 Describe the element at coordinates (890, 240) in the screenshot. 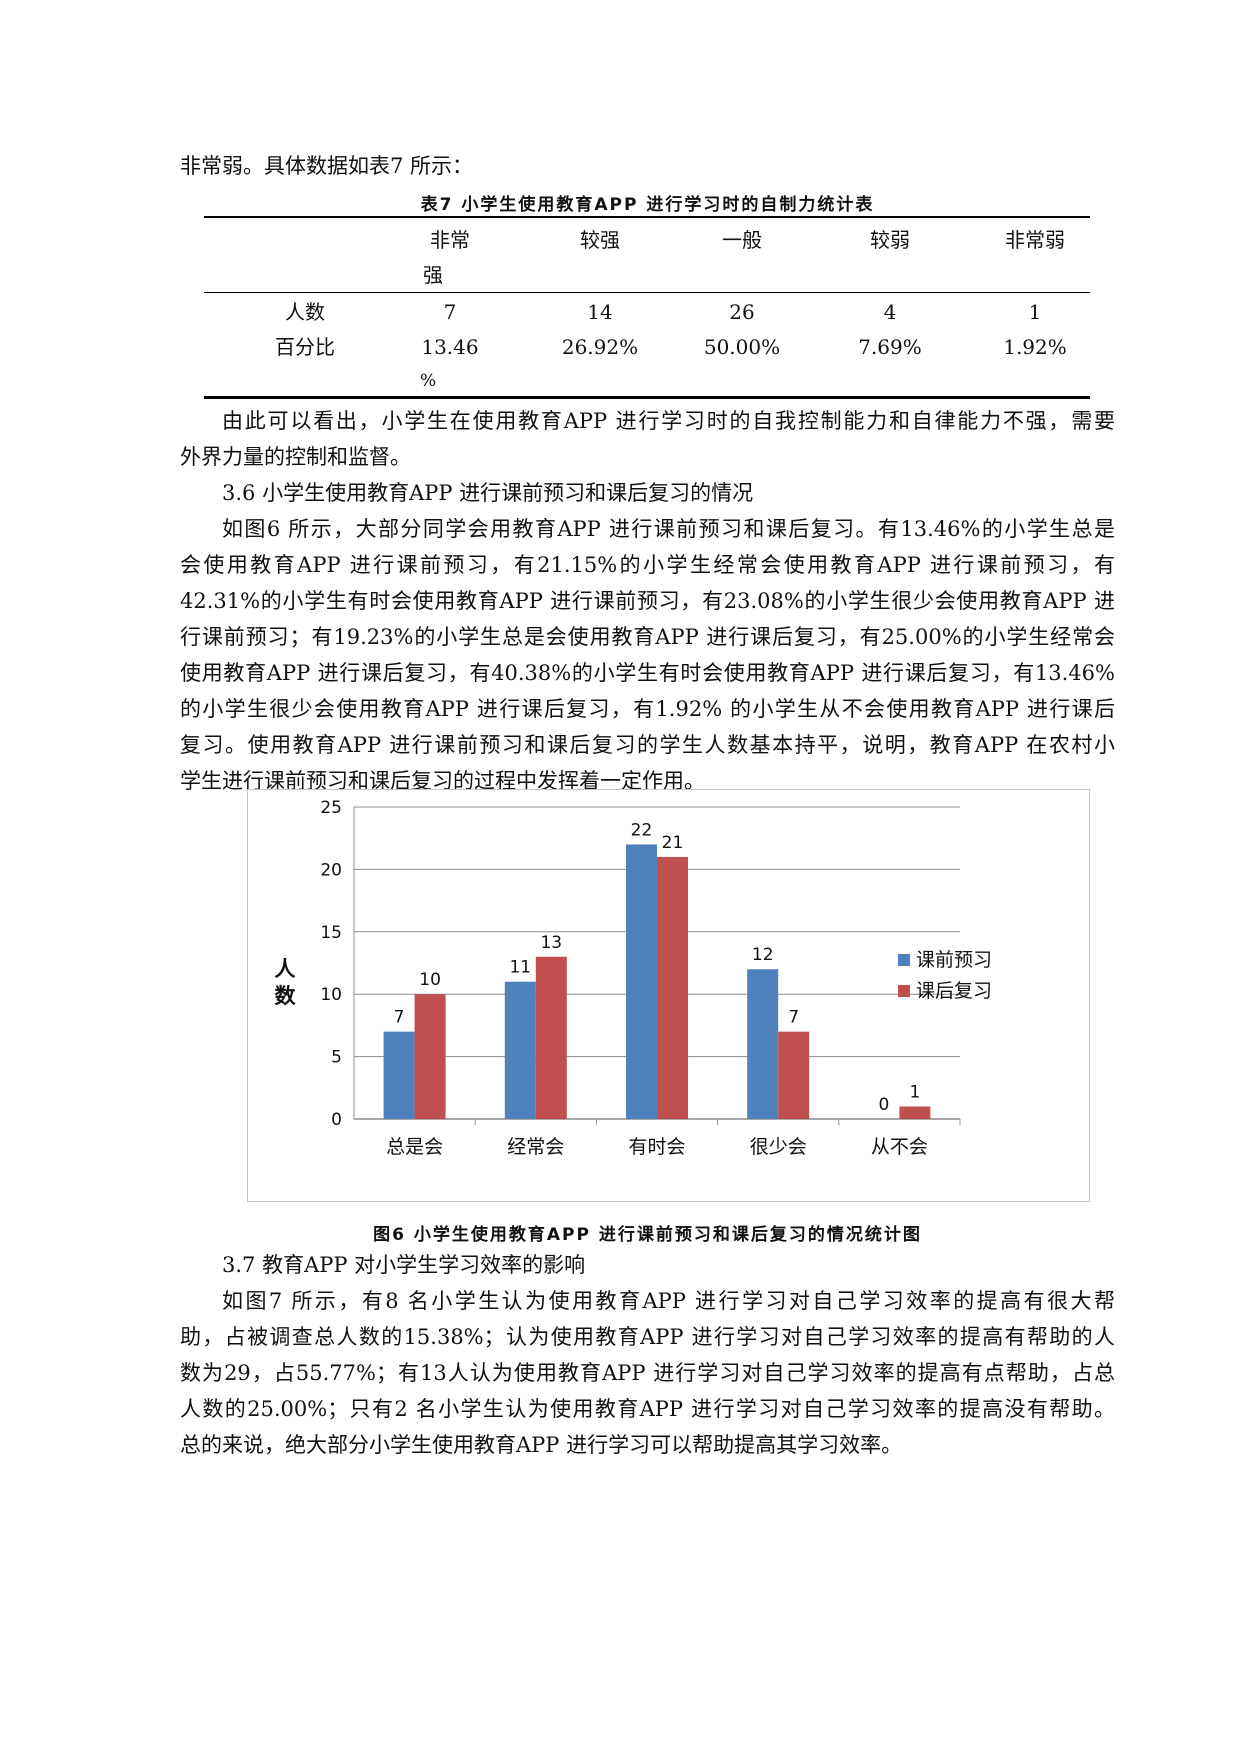

I see `table-header-4: 较弱` at that location.